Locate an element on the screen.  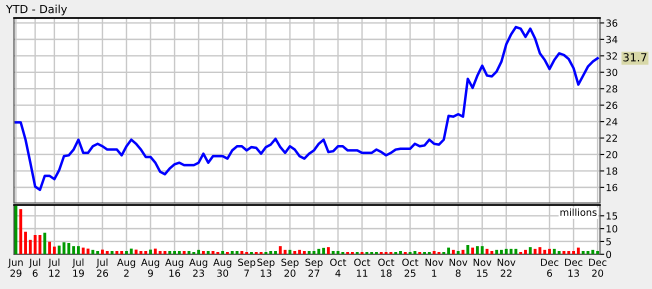
y-tick-label: 18 is located at coordinates (612, 171).